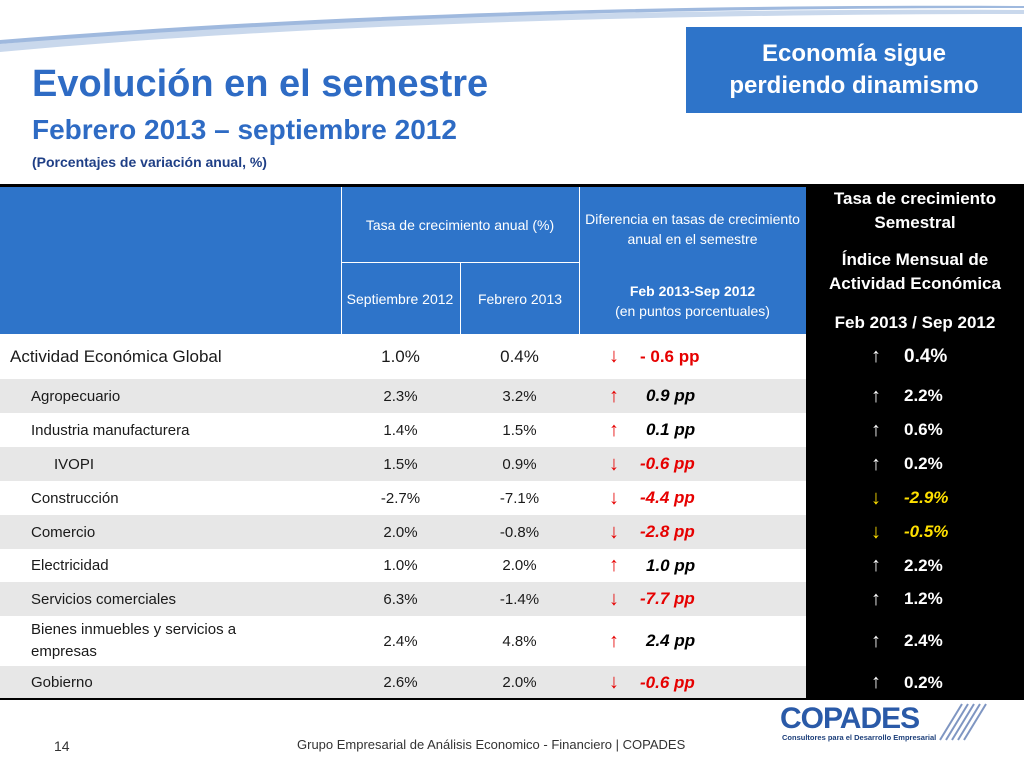 The width and height of the screenshot is (1024, 768). What do you see at coordinates (519, 682) in the screenshot?
I see `value-feb-2013: 2.0%` at bounding box center [519, 682].